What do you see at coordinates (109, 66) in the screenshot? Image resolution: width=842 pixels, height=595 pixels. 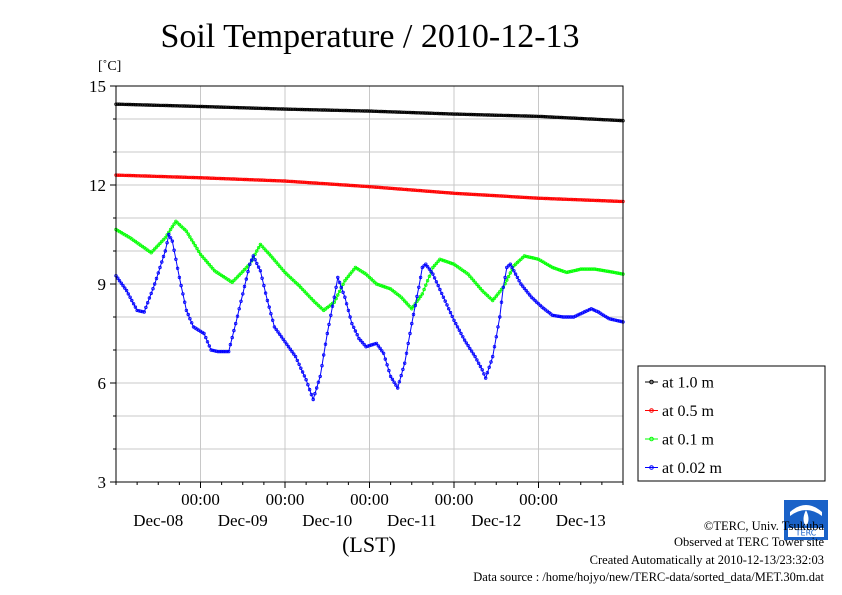 I see `y-axis-unit: [˚C]` at bounding box center [109, 66].